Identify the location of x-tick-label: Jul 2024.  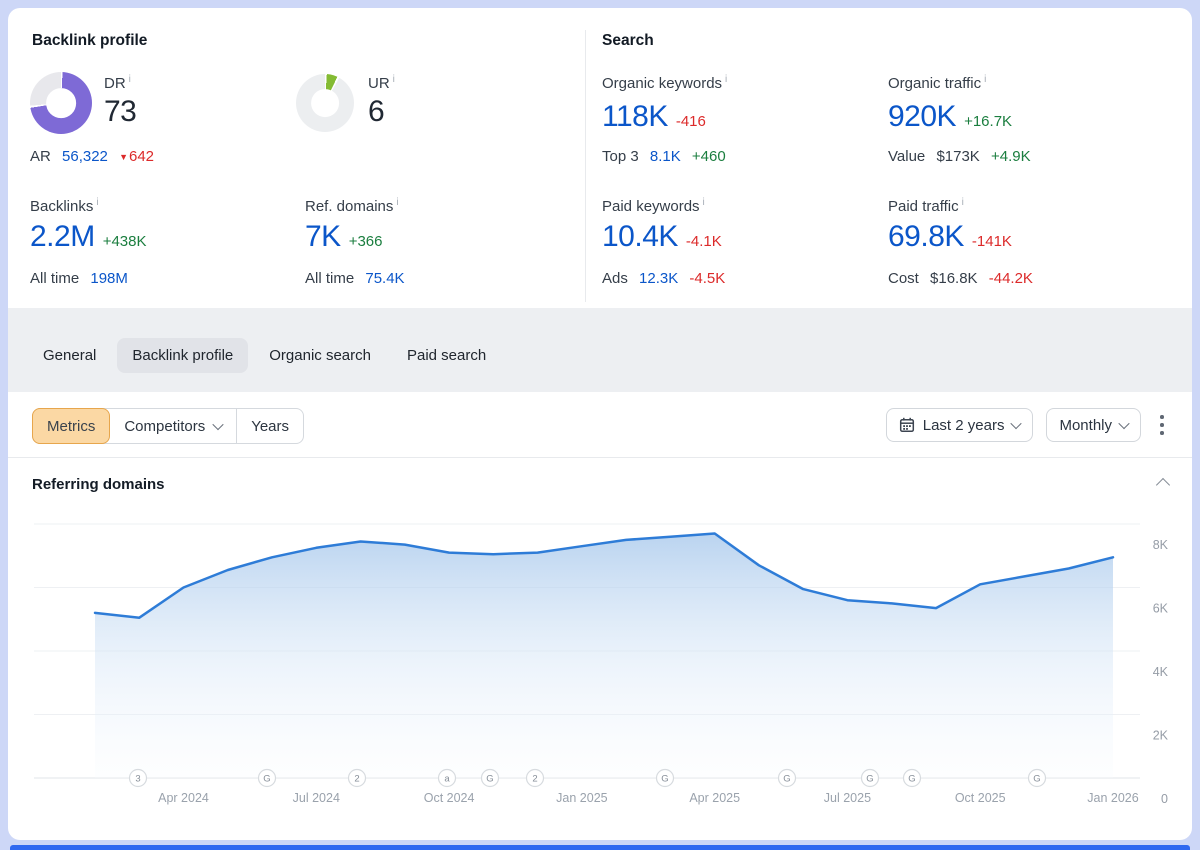
(316, 798).